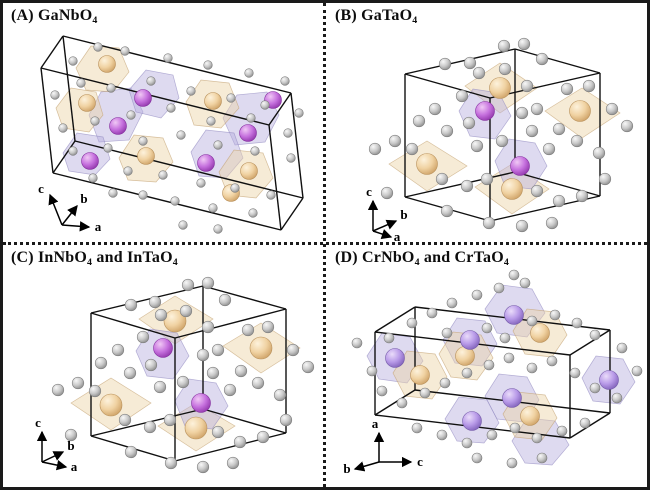 This screenshot has height=490, width=650. Describe the element at coordinates (94, 258) in the screenshot. I see `panel-c-title: (C) InNbO4 and InTaO4` at that location.